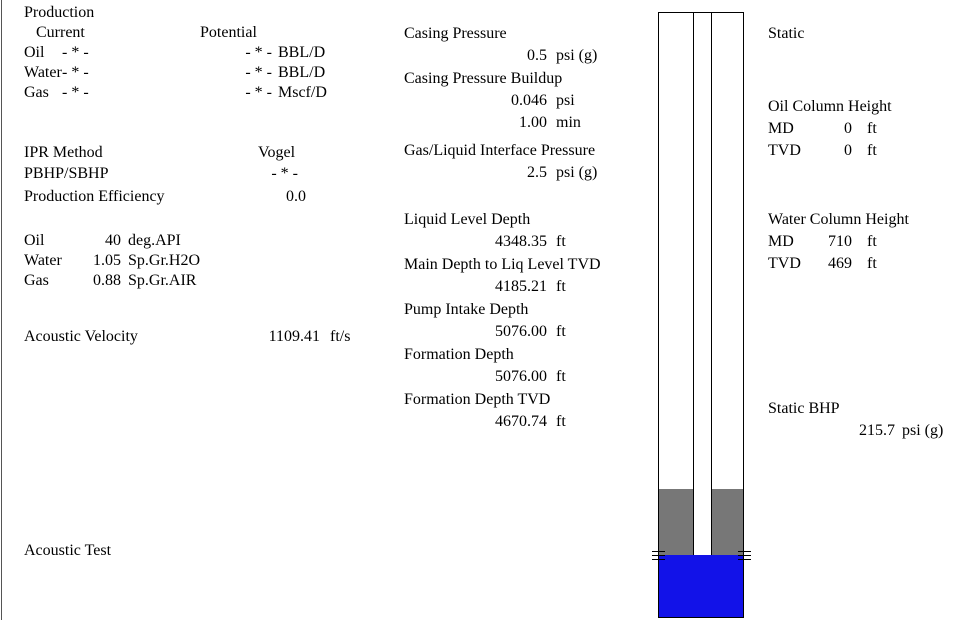  Describe the element at coordinates (840, 241) in the screenshot. I see `field-value: 710` at that location.